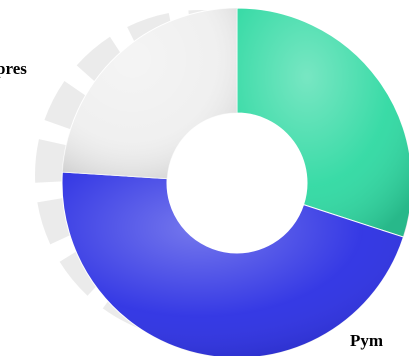 The width and height of the screenshot is (409, 356). Describe the element at coordinates (13, 68) in the screenshot. I see `slice-label: pres` at that location.